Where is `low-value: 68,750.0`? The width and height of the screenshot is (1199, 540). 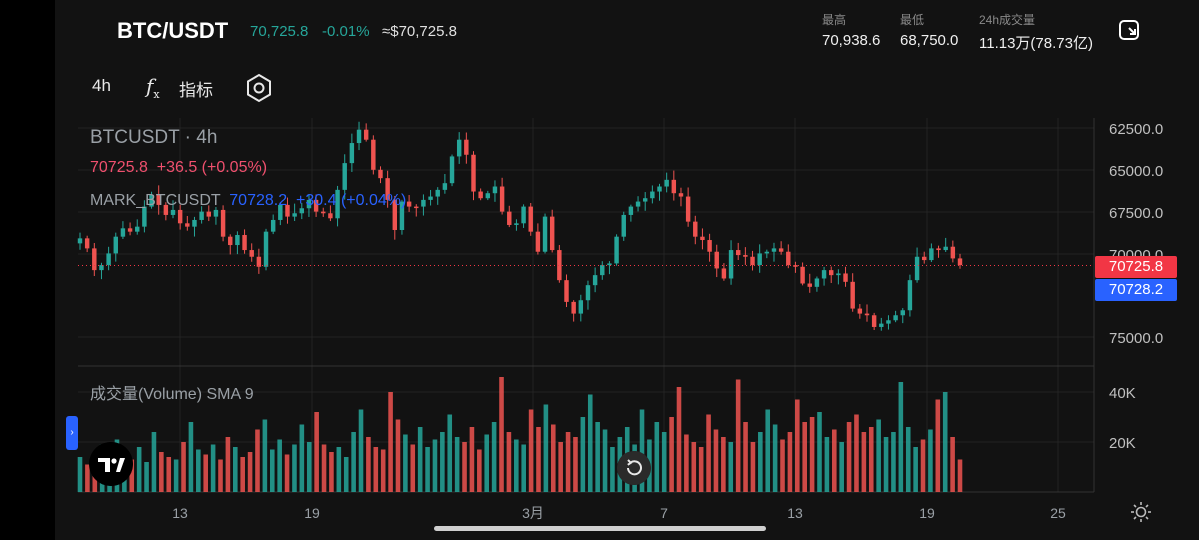 low-value: 68,750.0 is located at coordinates (929, 40).